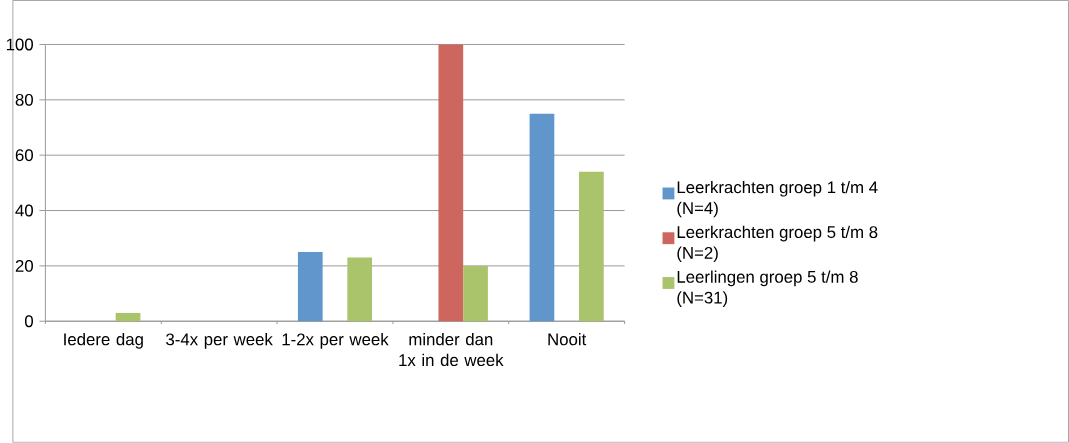 The width and height of the screenshot is (1069, 443). Describe the element at coordinates (28, 321) in the screenshot. I see `y-tick-label: 0` at that location.